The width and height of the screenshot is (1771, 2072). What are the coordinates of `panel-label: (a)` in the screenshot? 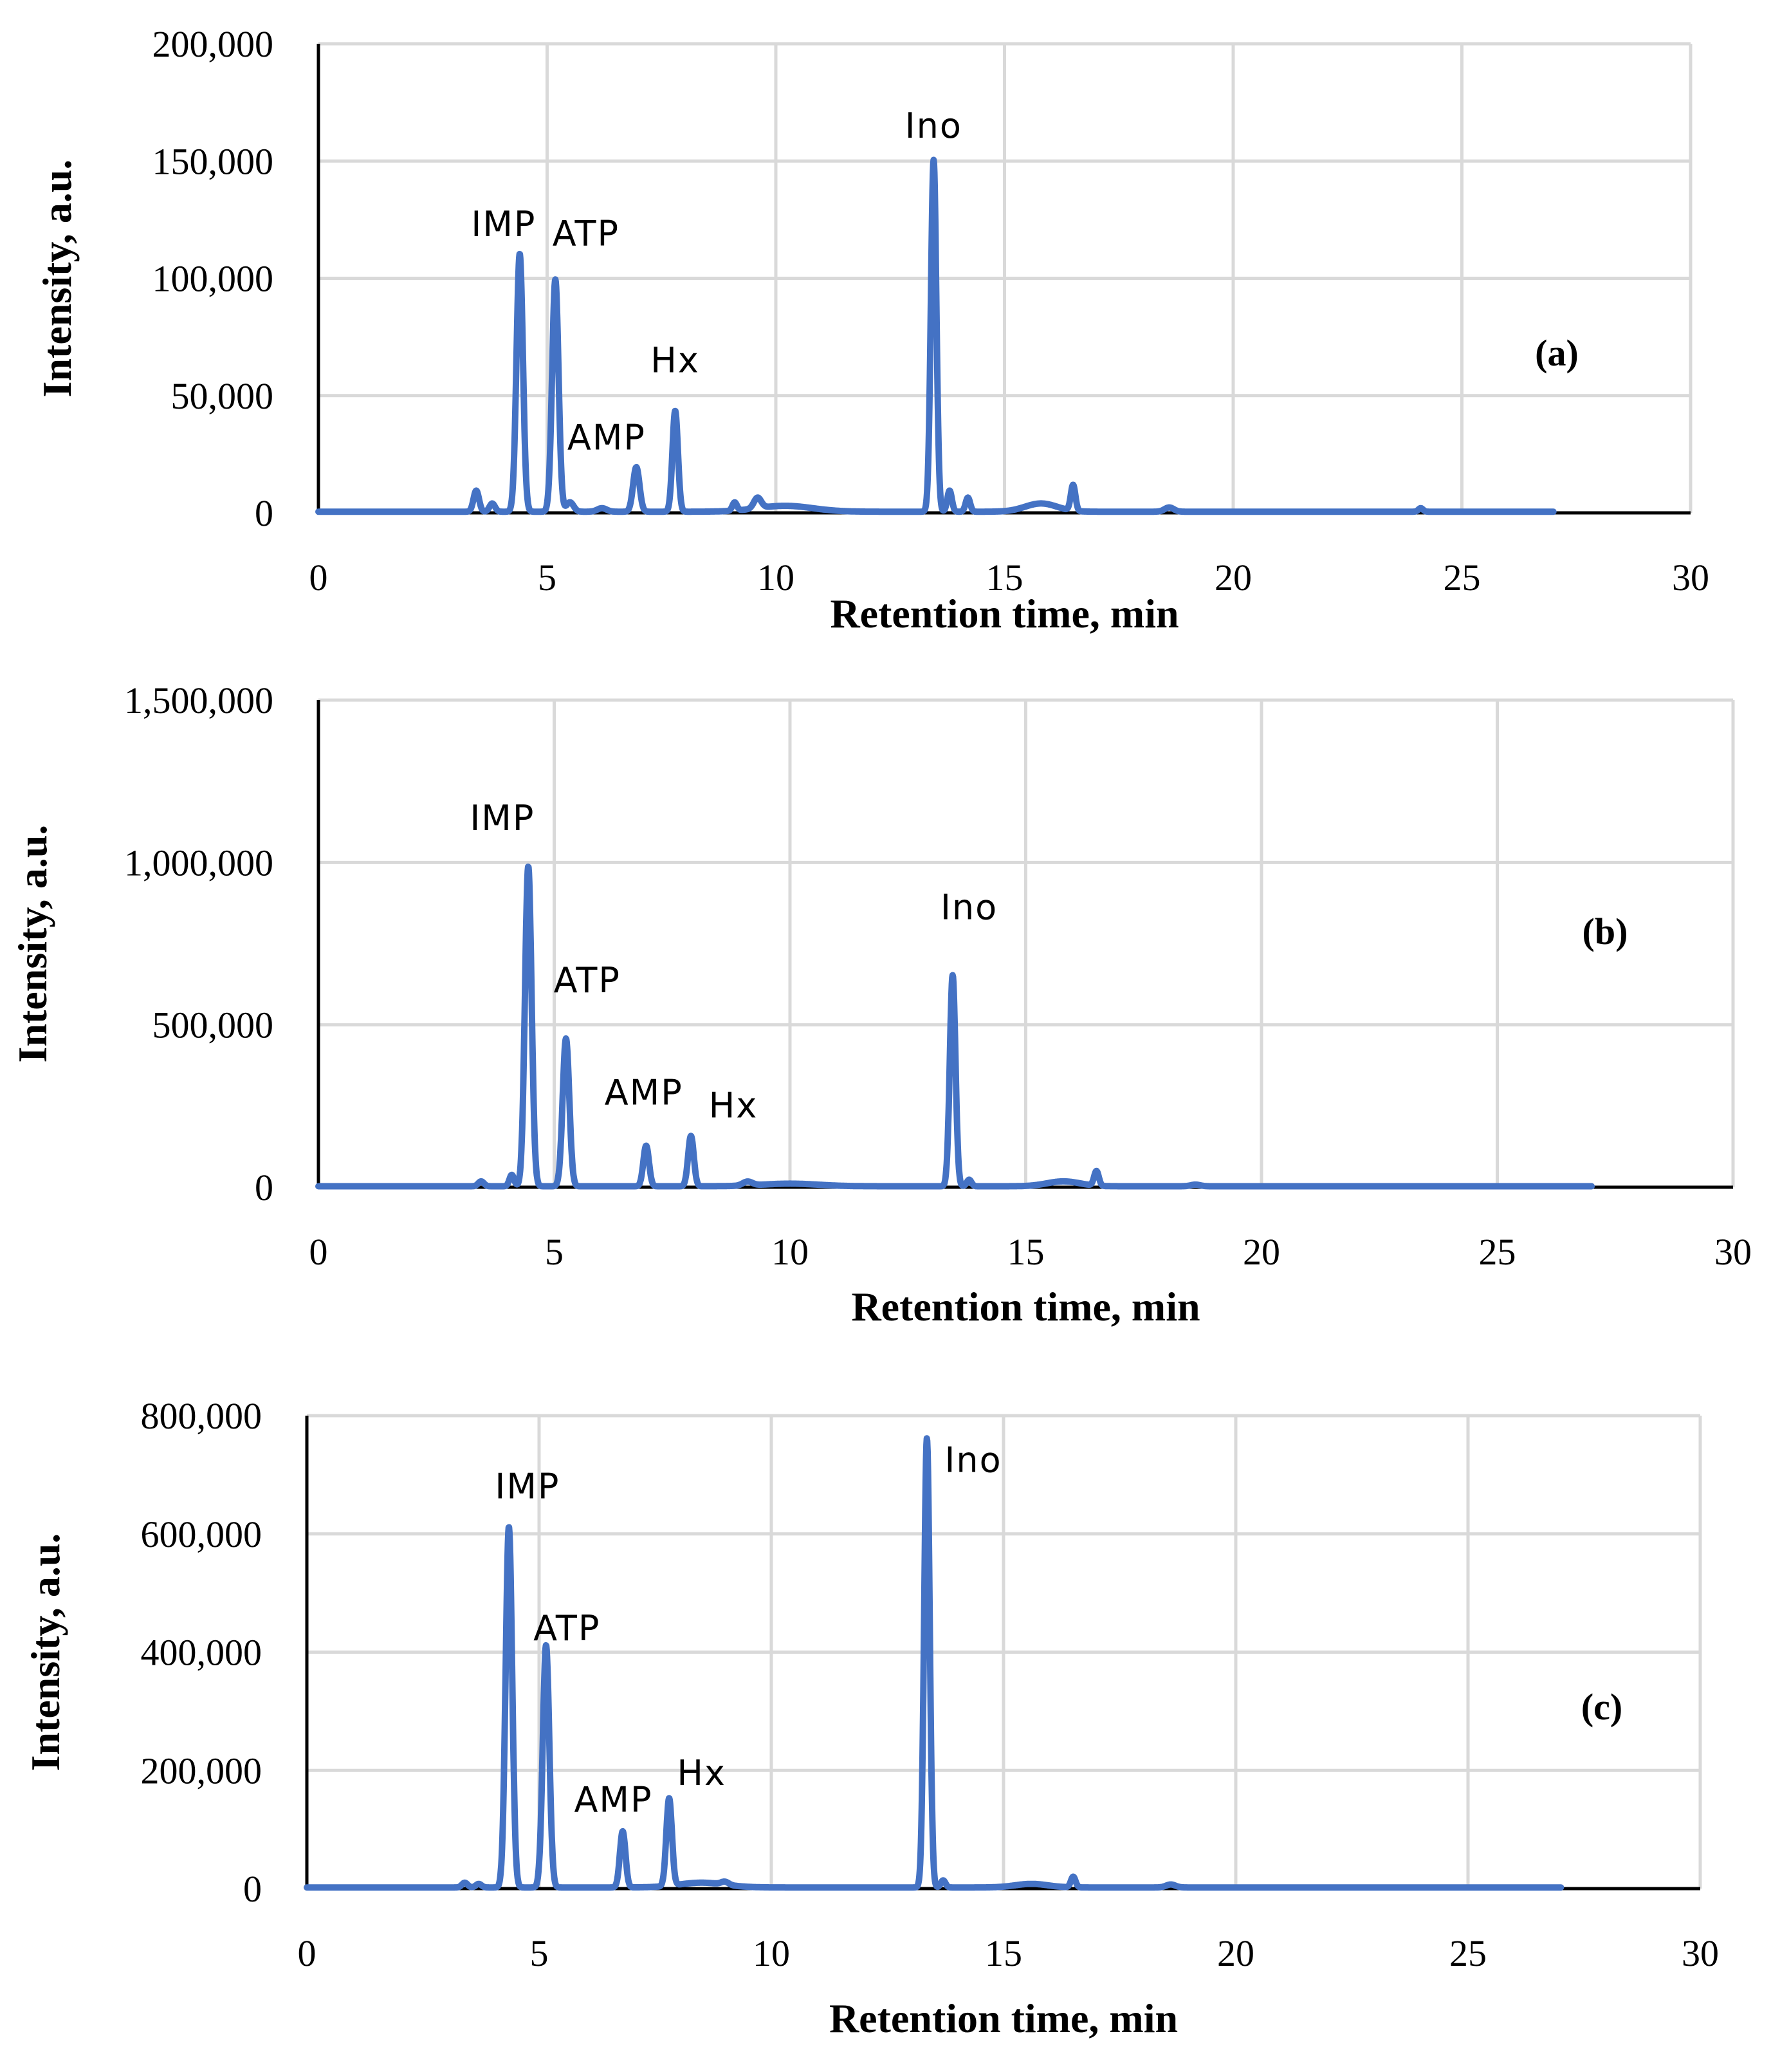 It's located at (1557, 353).